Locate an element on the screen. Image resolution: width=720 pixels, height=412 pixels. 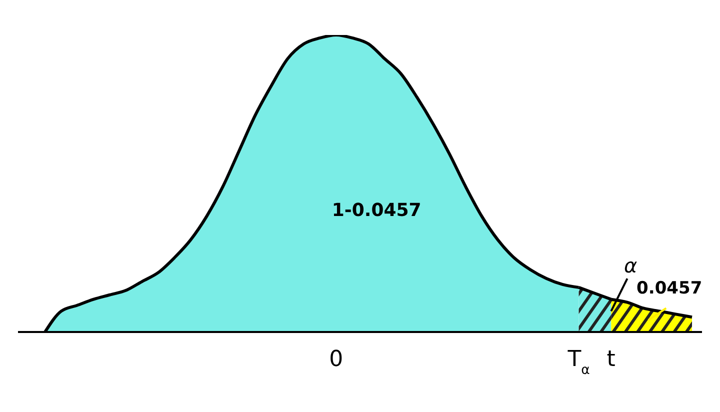
annotation: 1-0.0457 is located at coordinates (377, 211).